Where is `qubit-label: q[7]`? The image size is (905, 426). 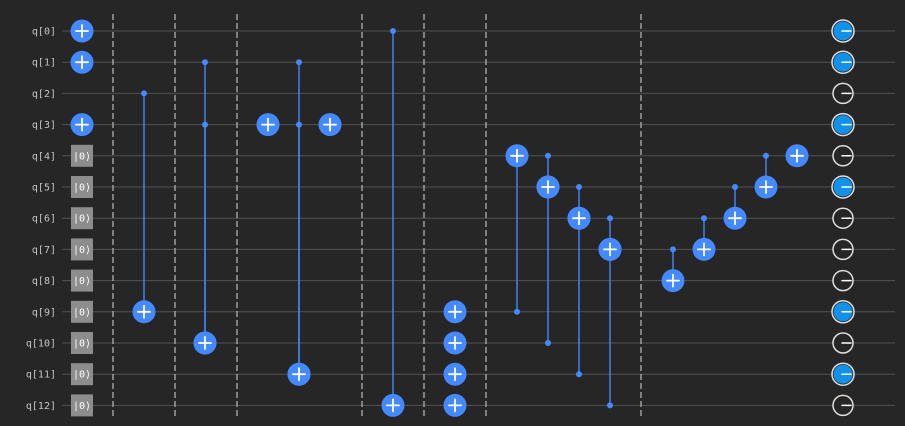 qubit-label: q[7] is located at coordinates (44, 250).